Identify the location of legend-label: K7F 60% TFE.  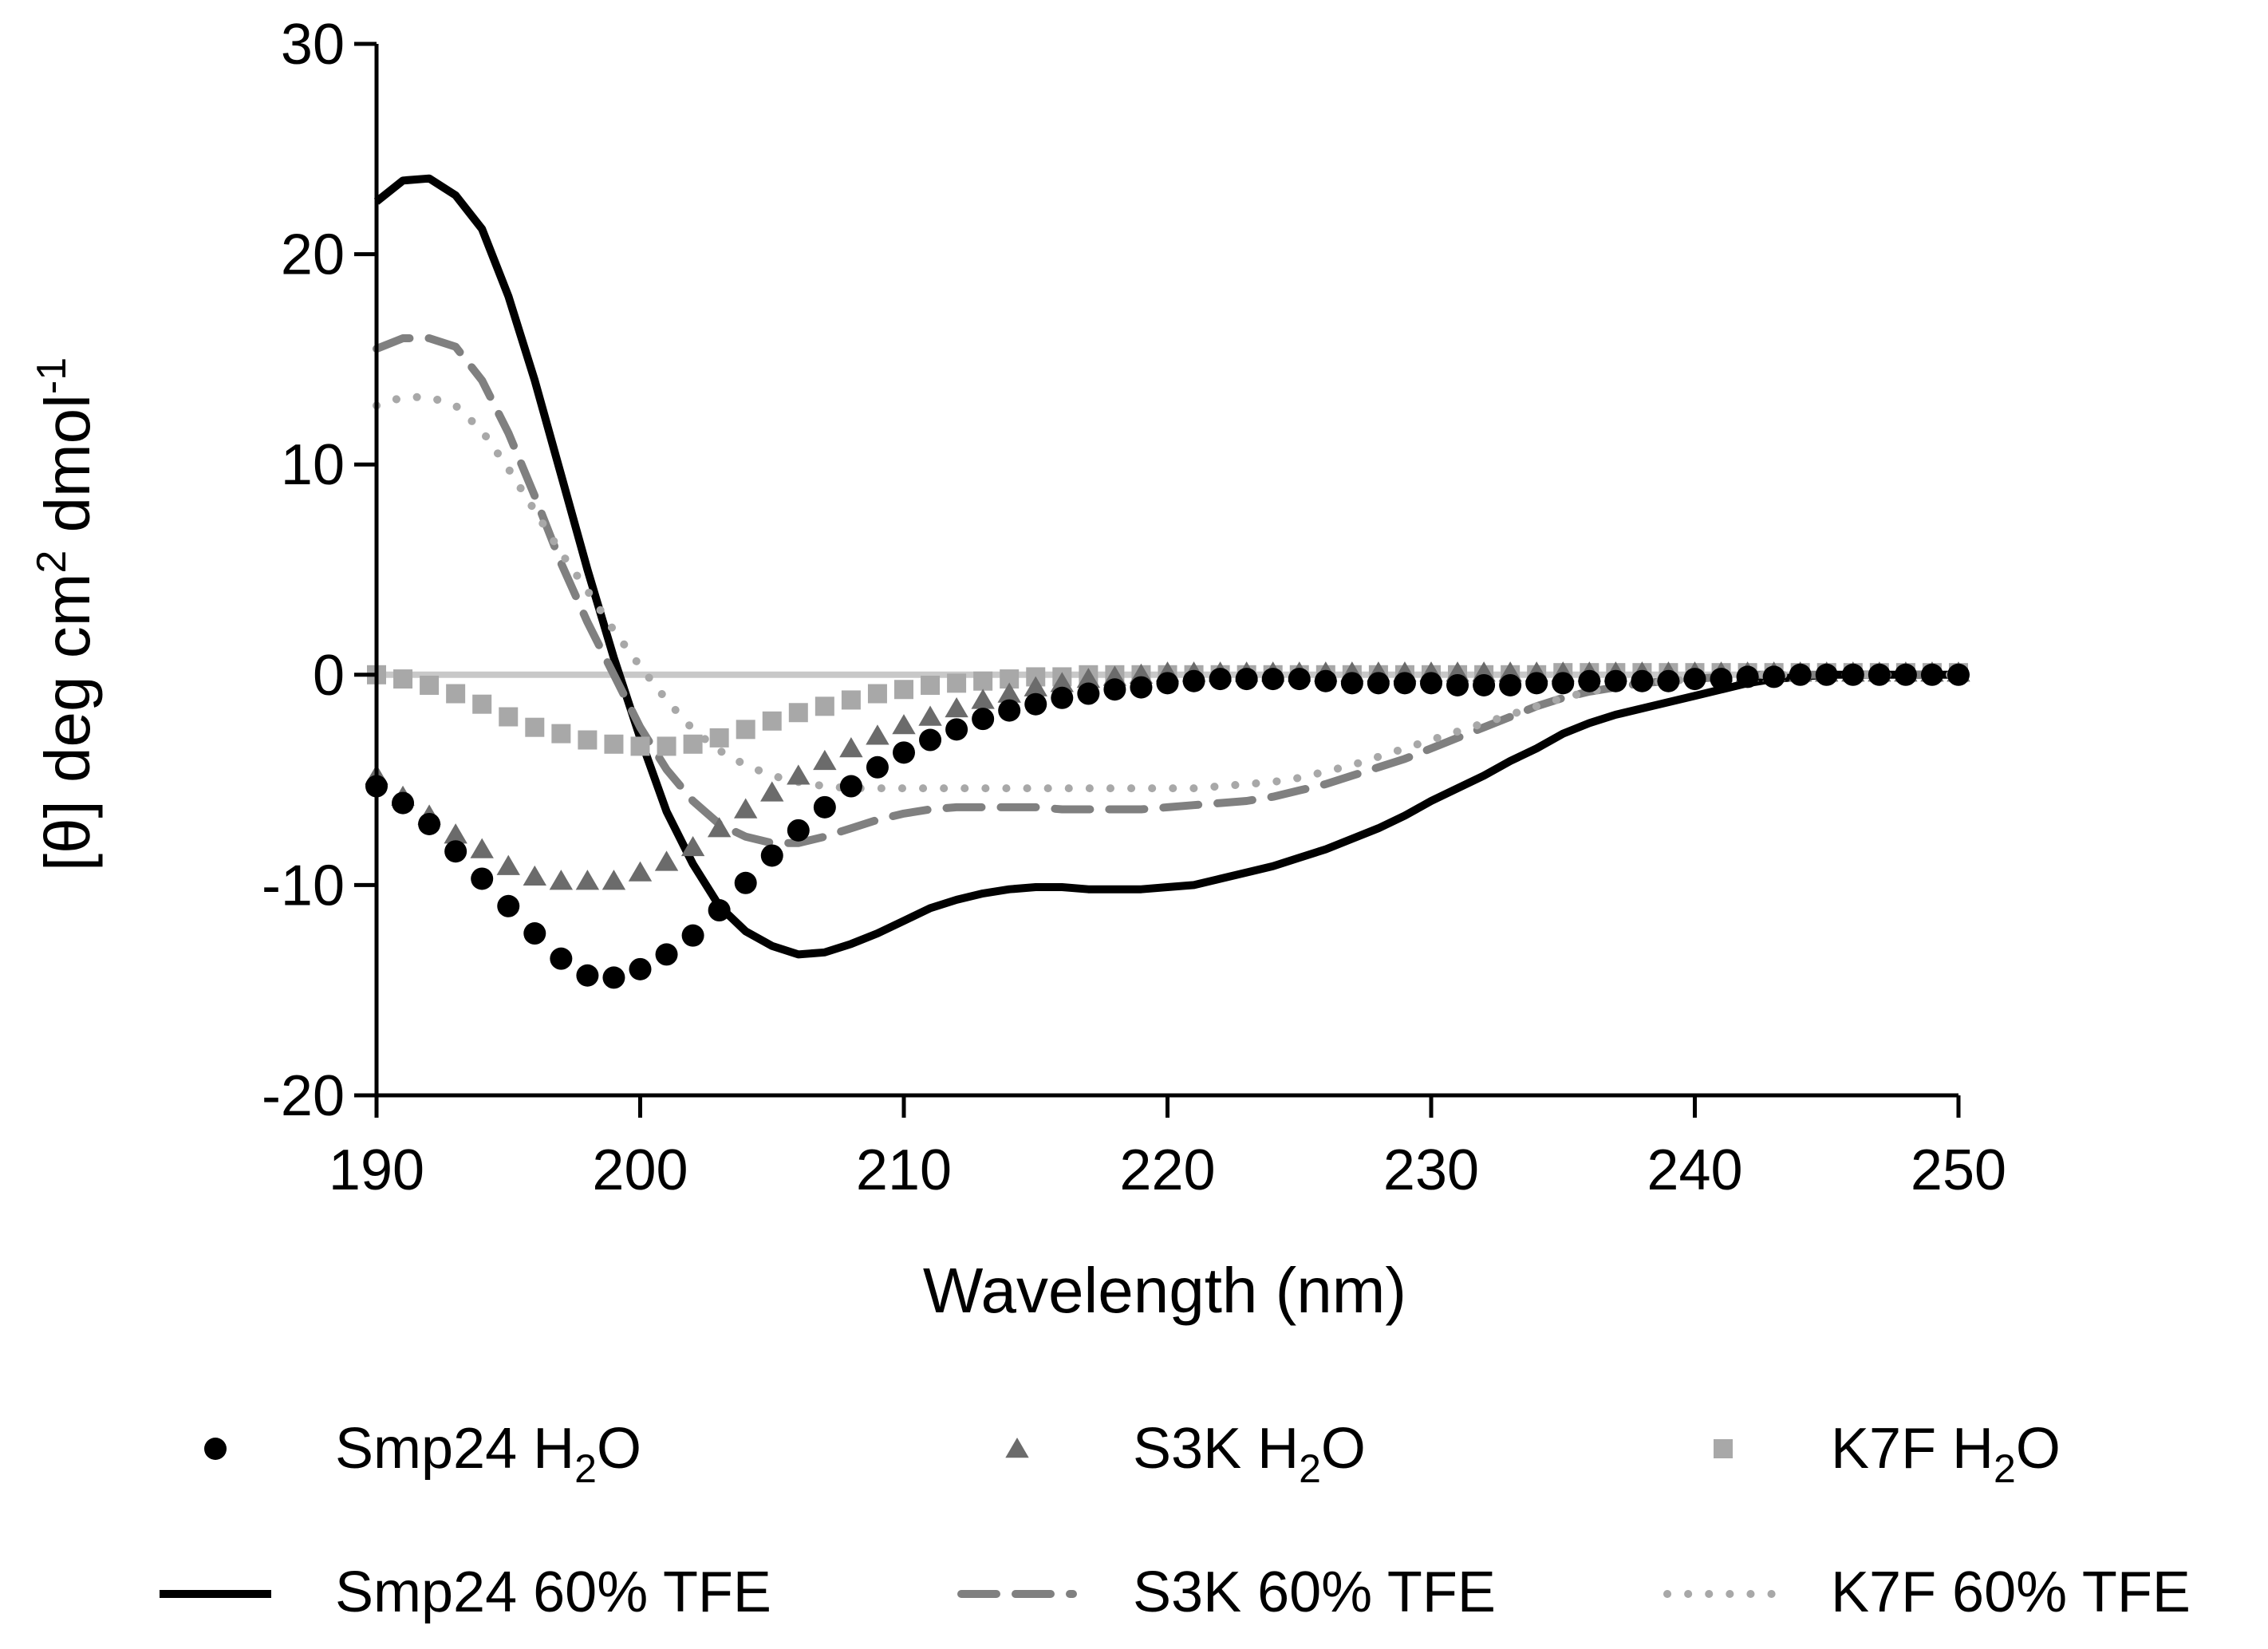
(2011, 1592).